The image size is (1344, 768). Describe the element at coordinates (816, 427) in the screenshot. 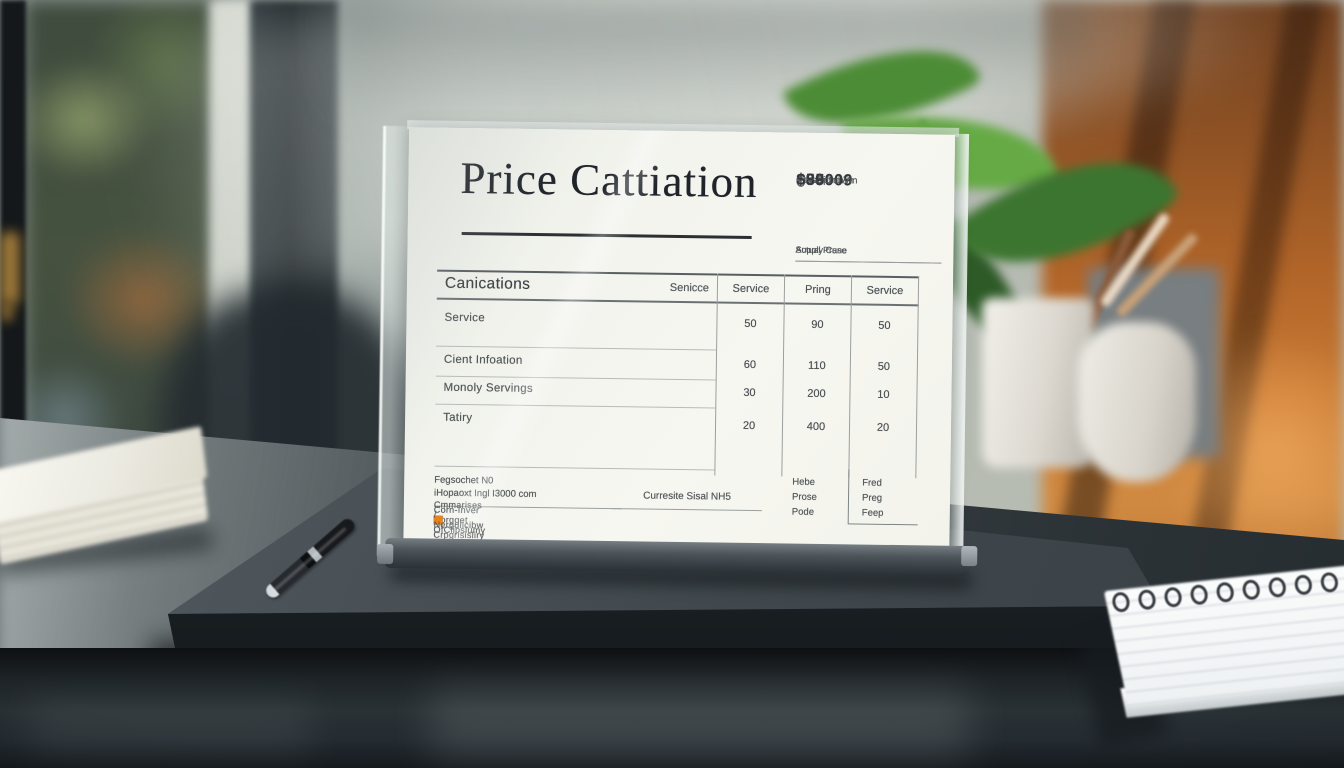

I see `table-cell: 400` at that location.